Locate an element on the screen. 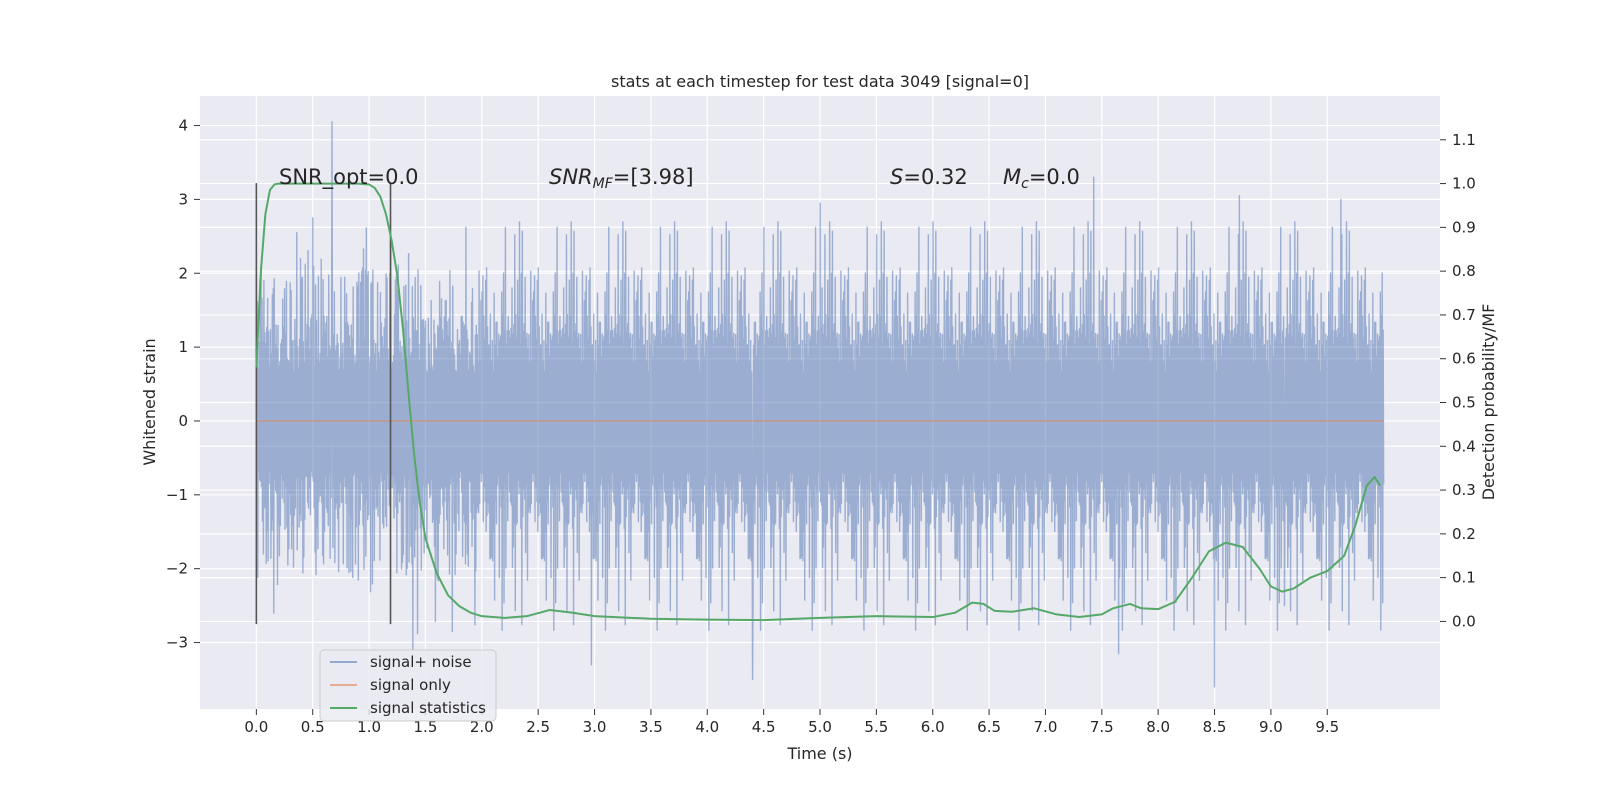  legend-box is located at coordinates (408, 685).